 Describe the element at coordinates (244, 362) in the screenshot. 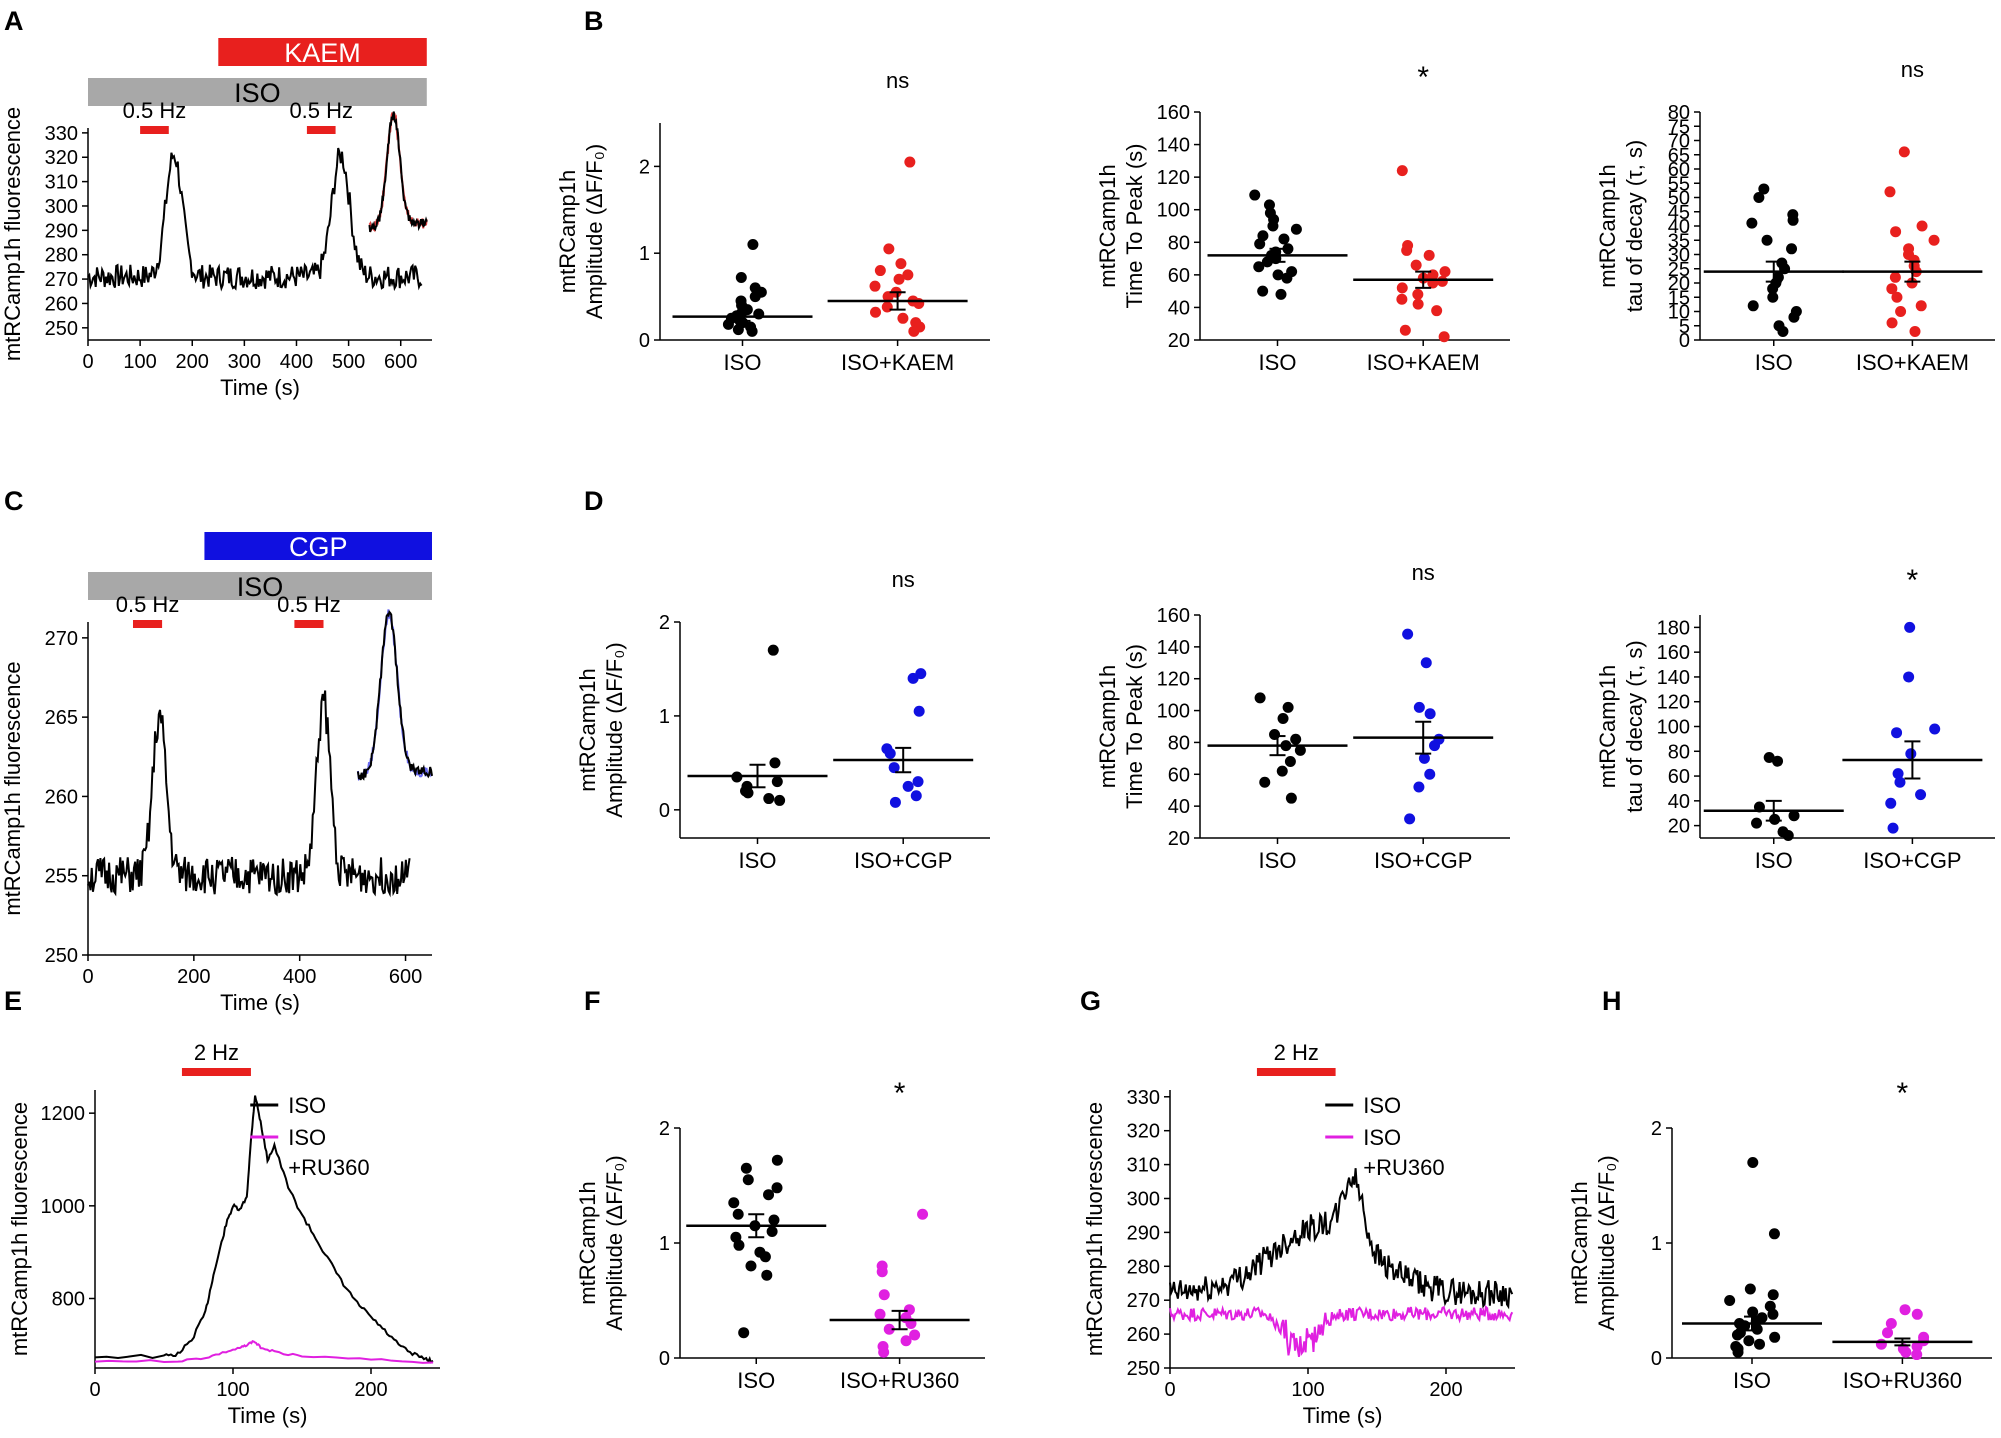

I see `x-tick-label: 300` at that location.